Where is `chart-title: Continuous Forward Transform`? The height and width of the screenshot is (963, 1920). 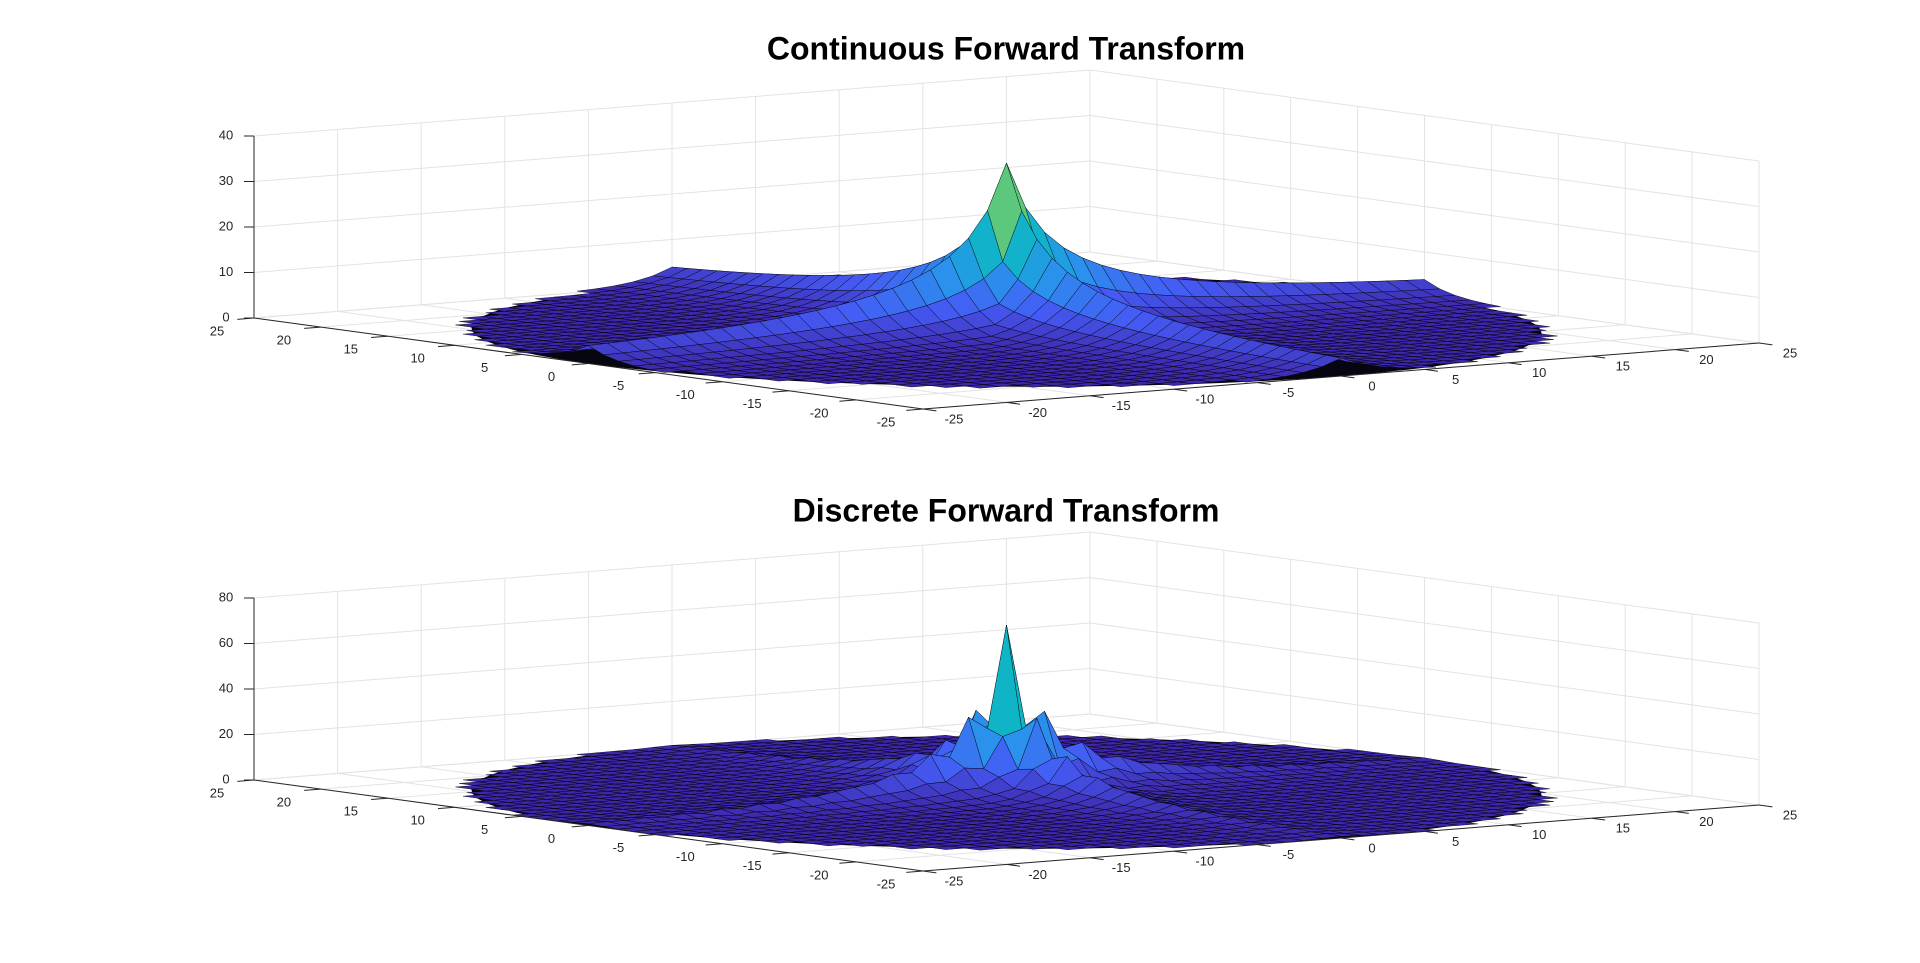
chart-title: Continuous Forward Transform is located at coordinates (1006, 48).